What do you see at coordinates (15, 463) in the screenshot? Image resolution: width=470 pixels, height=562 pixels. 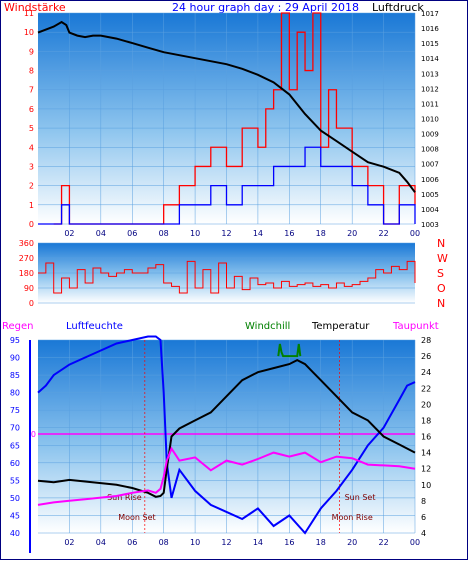 I see `humidity-tick-label: 60` at bounding box center [15, 463].